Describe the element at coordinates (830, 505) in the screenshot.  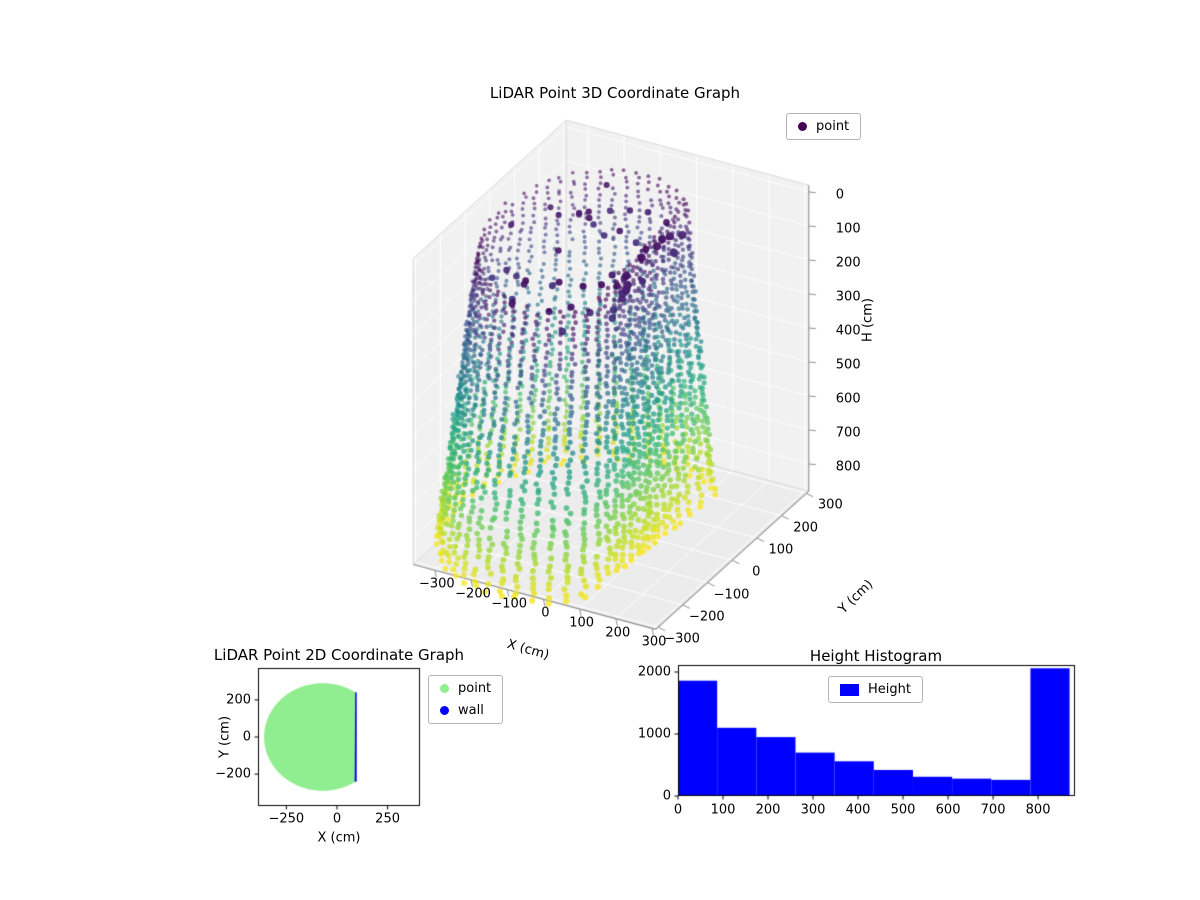
I see `y3d-tick-label: 300` at that location.